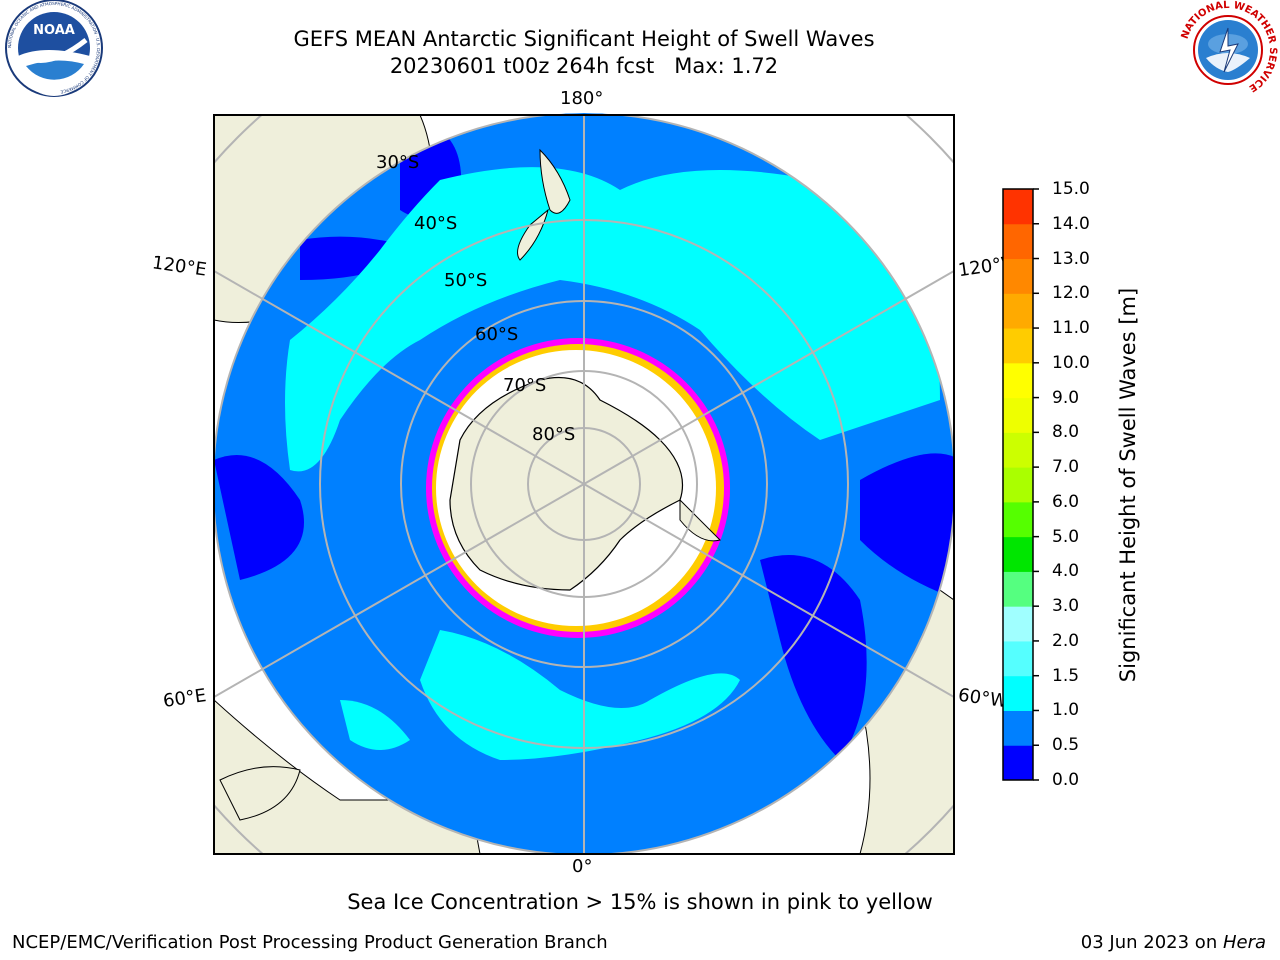  Describe the element at coordinates (1066, 467) in the screenshot. I see `colorbar-tick-label: 7.0` at that location.